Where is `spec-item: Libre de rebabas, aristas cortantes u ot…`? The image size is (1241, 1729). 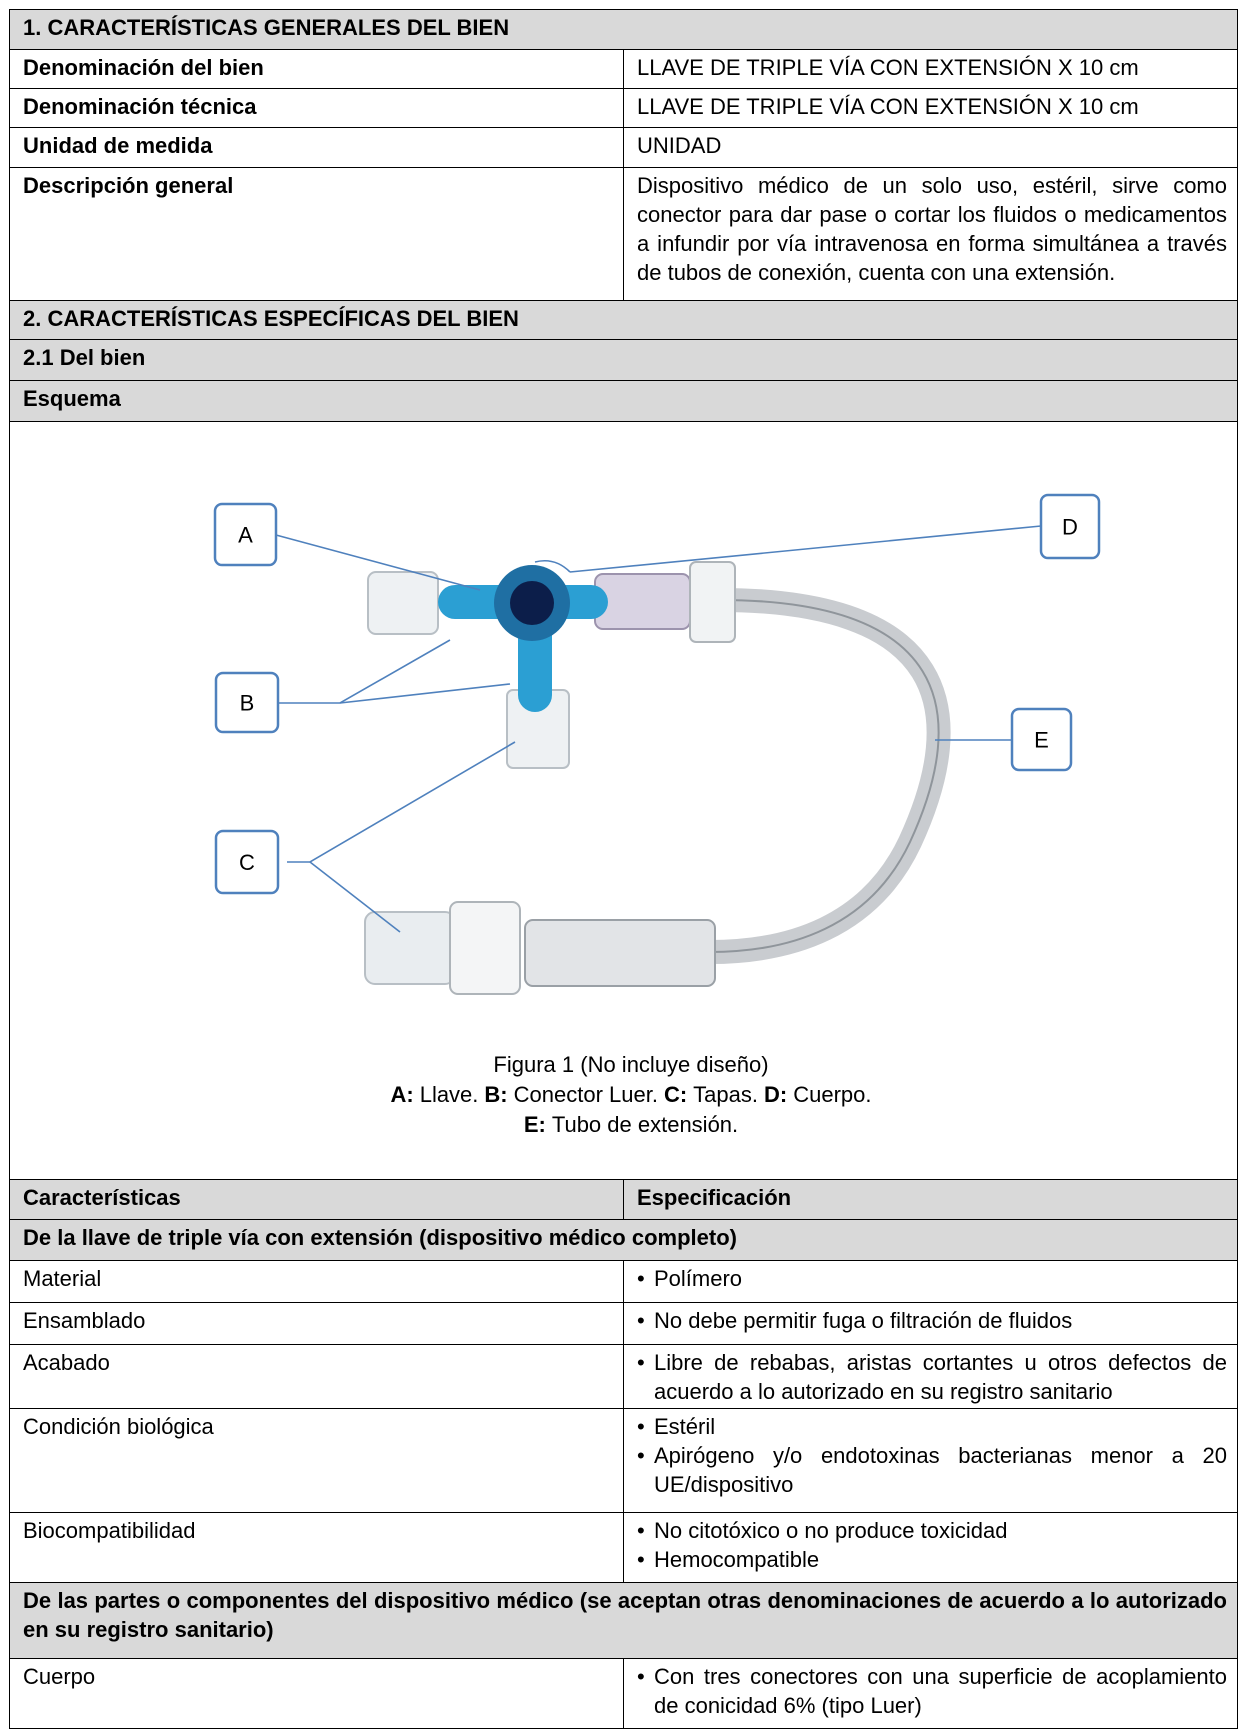 spec-item: Libre de rebabas, aristas cortantes u ot… is located at coordinates (932, 1377).